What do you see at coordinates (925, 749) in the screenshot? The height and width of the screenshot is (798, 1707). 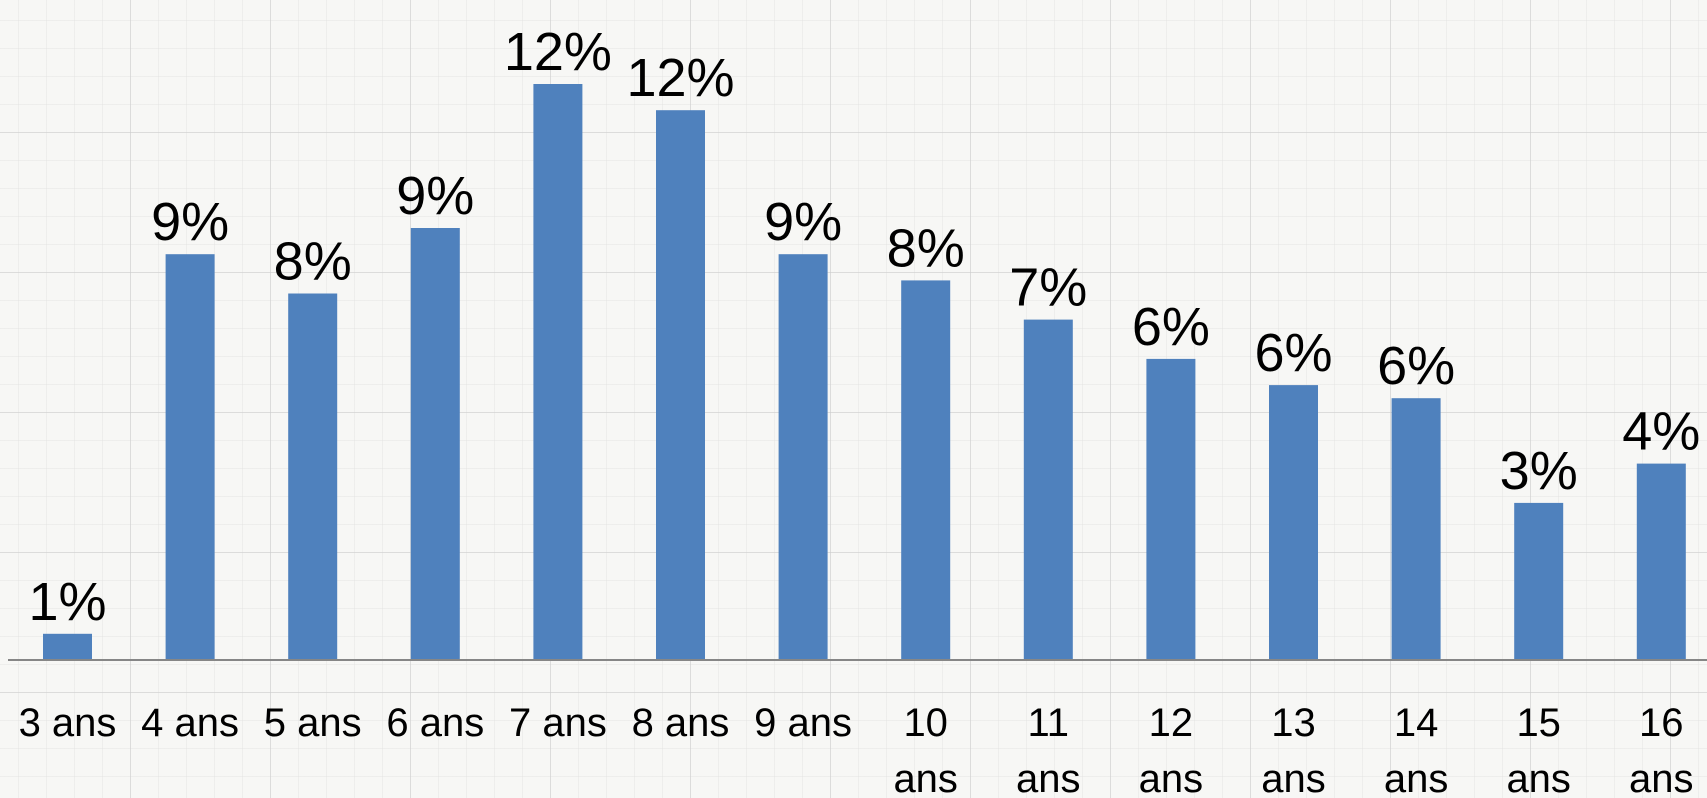 I see `tick-label-10-ans: 10 ans` at bounding box center [925, 749].